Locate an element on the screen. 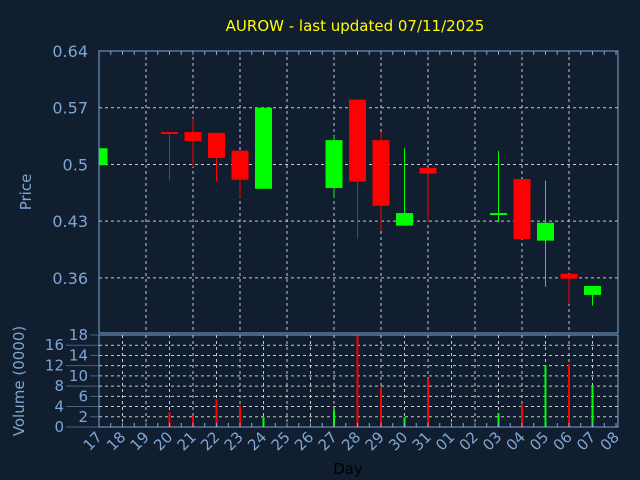  x-axis-label: Day is located at coordinates (348, 469).